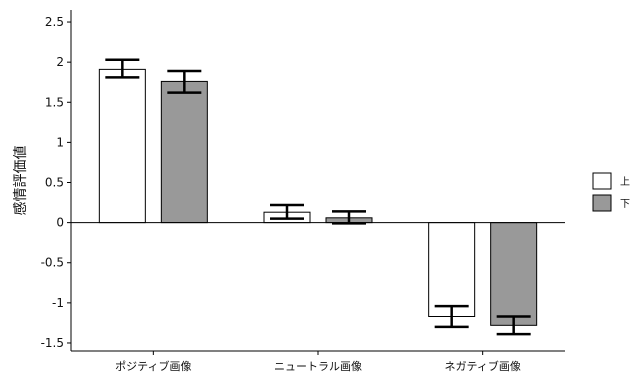 The width and height of the screenshot is (642, 377). What do you see at coordinates (52, 263) in the screenshot?
I see `y-tick-label: -0.5` at bounding box center [52, 263].